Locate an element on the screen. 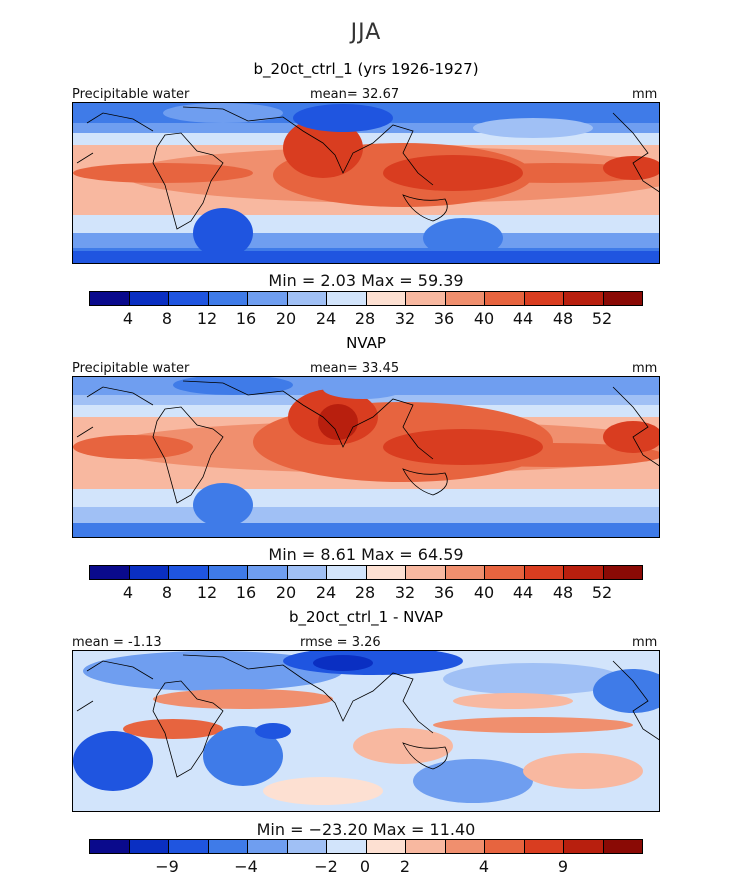 Image resolution: width=732 pixels, height=877 pixels. colorbar-tick: 2 is located at coordinates (405, 866).